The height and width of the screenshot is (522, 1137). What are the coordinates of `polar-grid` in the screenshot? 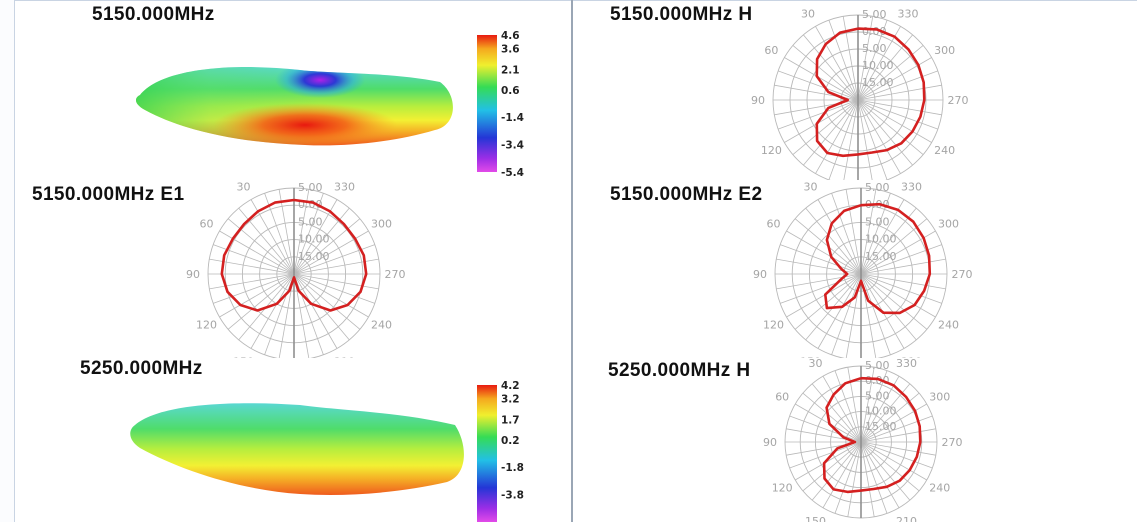 It's located at (294, 272).